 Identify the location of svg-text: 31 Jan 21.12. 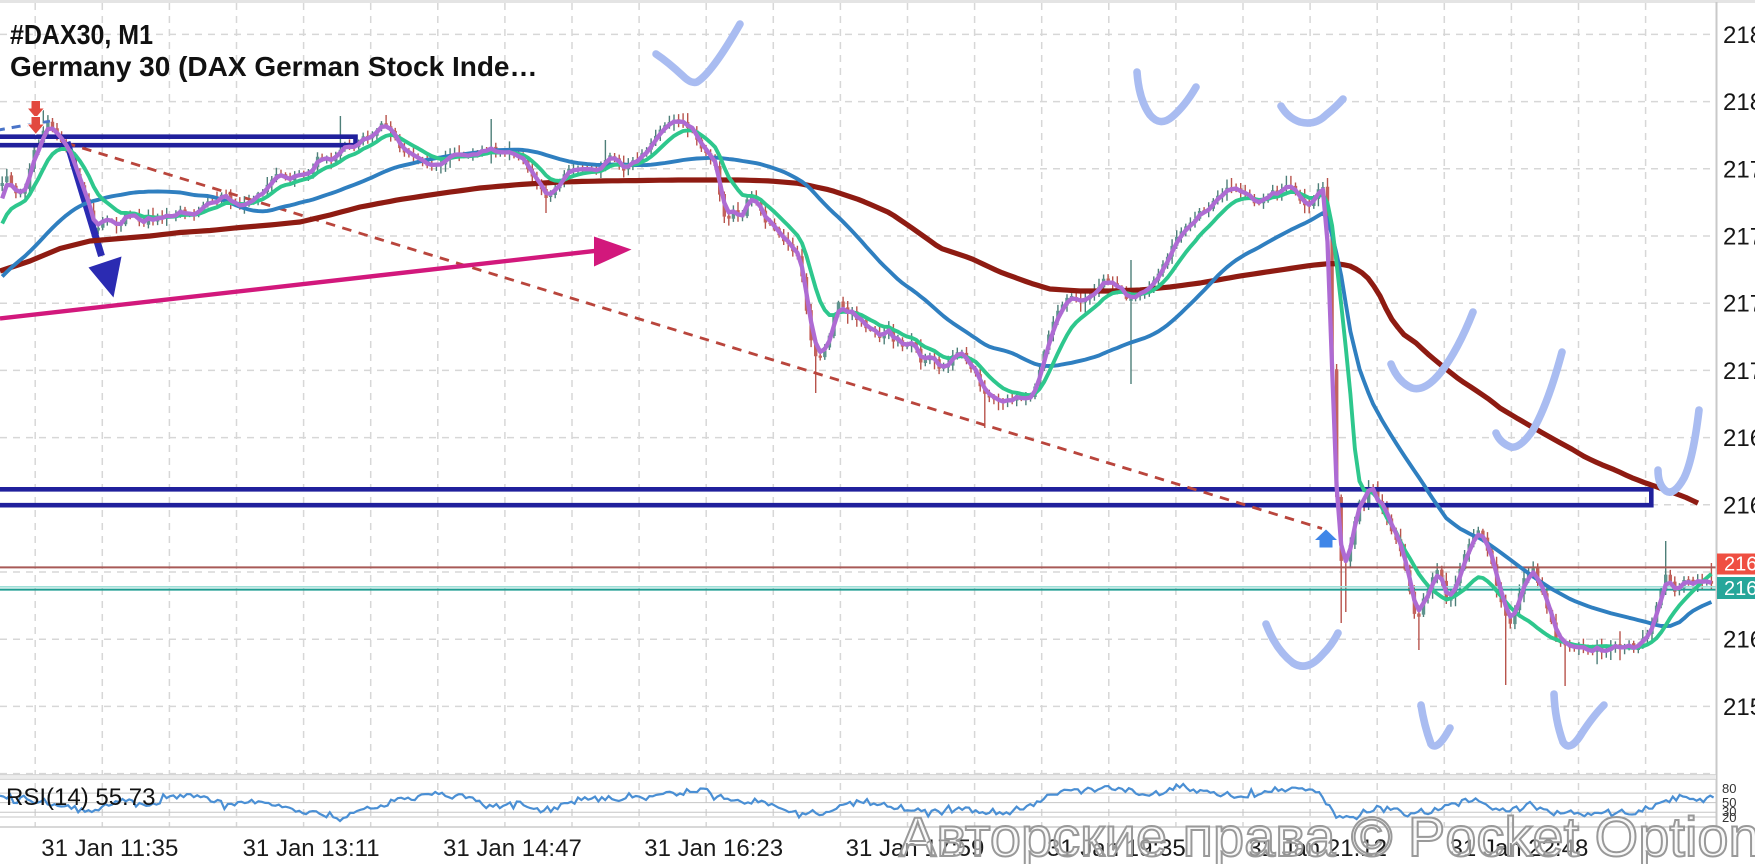
(1317, 848).